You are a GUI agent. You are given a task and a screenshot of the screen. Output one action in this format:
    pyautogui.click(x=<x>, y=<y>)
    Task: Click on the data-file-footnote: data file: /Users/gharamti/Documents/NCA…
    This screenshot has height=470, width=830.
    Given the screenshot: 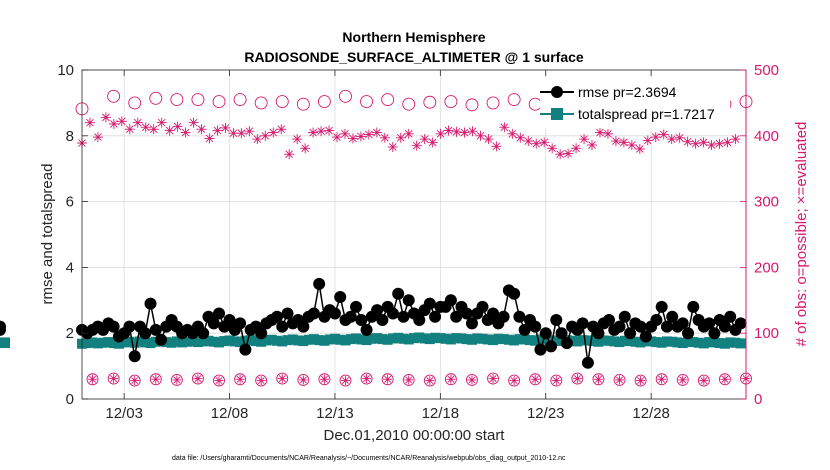 What is the action you would take?
    pyautogui.click(x=369, y=458)
    